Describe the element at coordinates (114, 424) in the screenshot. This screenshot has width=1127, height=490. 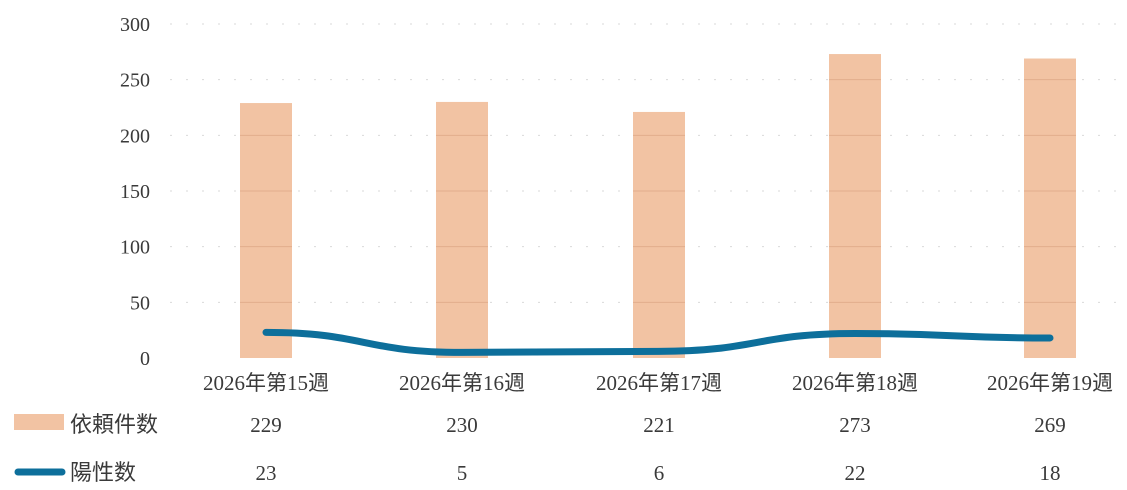
I see `legend-label-requests: 依頼件数` at that location.